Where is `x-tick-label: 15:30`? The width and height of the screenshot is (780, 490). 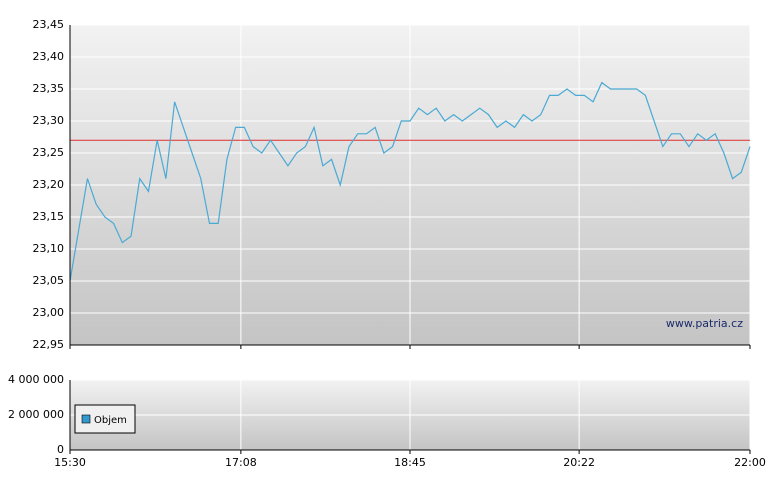 x-tick-label: 15:30 is located at coordinates (70, 462).